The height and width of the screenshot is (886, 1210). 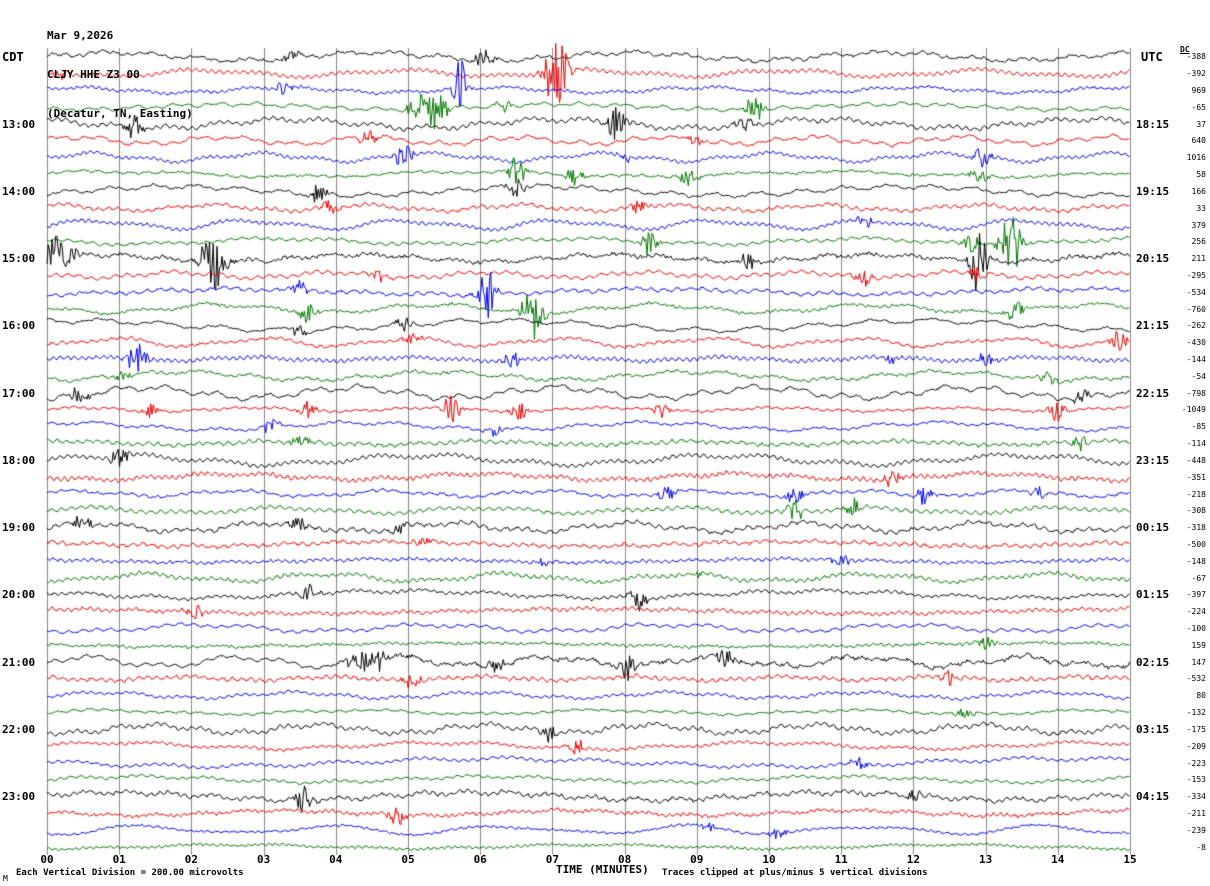 I want to click on dc-offset-value: 1016, so click(x=1196, y=158).